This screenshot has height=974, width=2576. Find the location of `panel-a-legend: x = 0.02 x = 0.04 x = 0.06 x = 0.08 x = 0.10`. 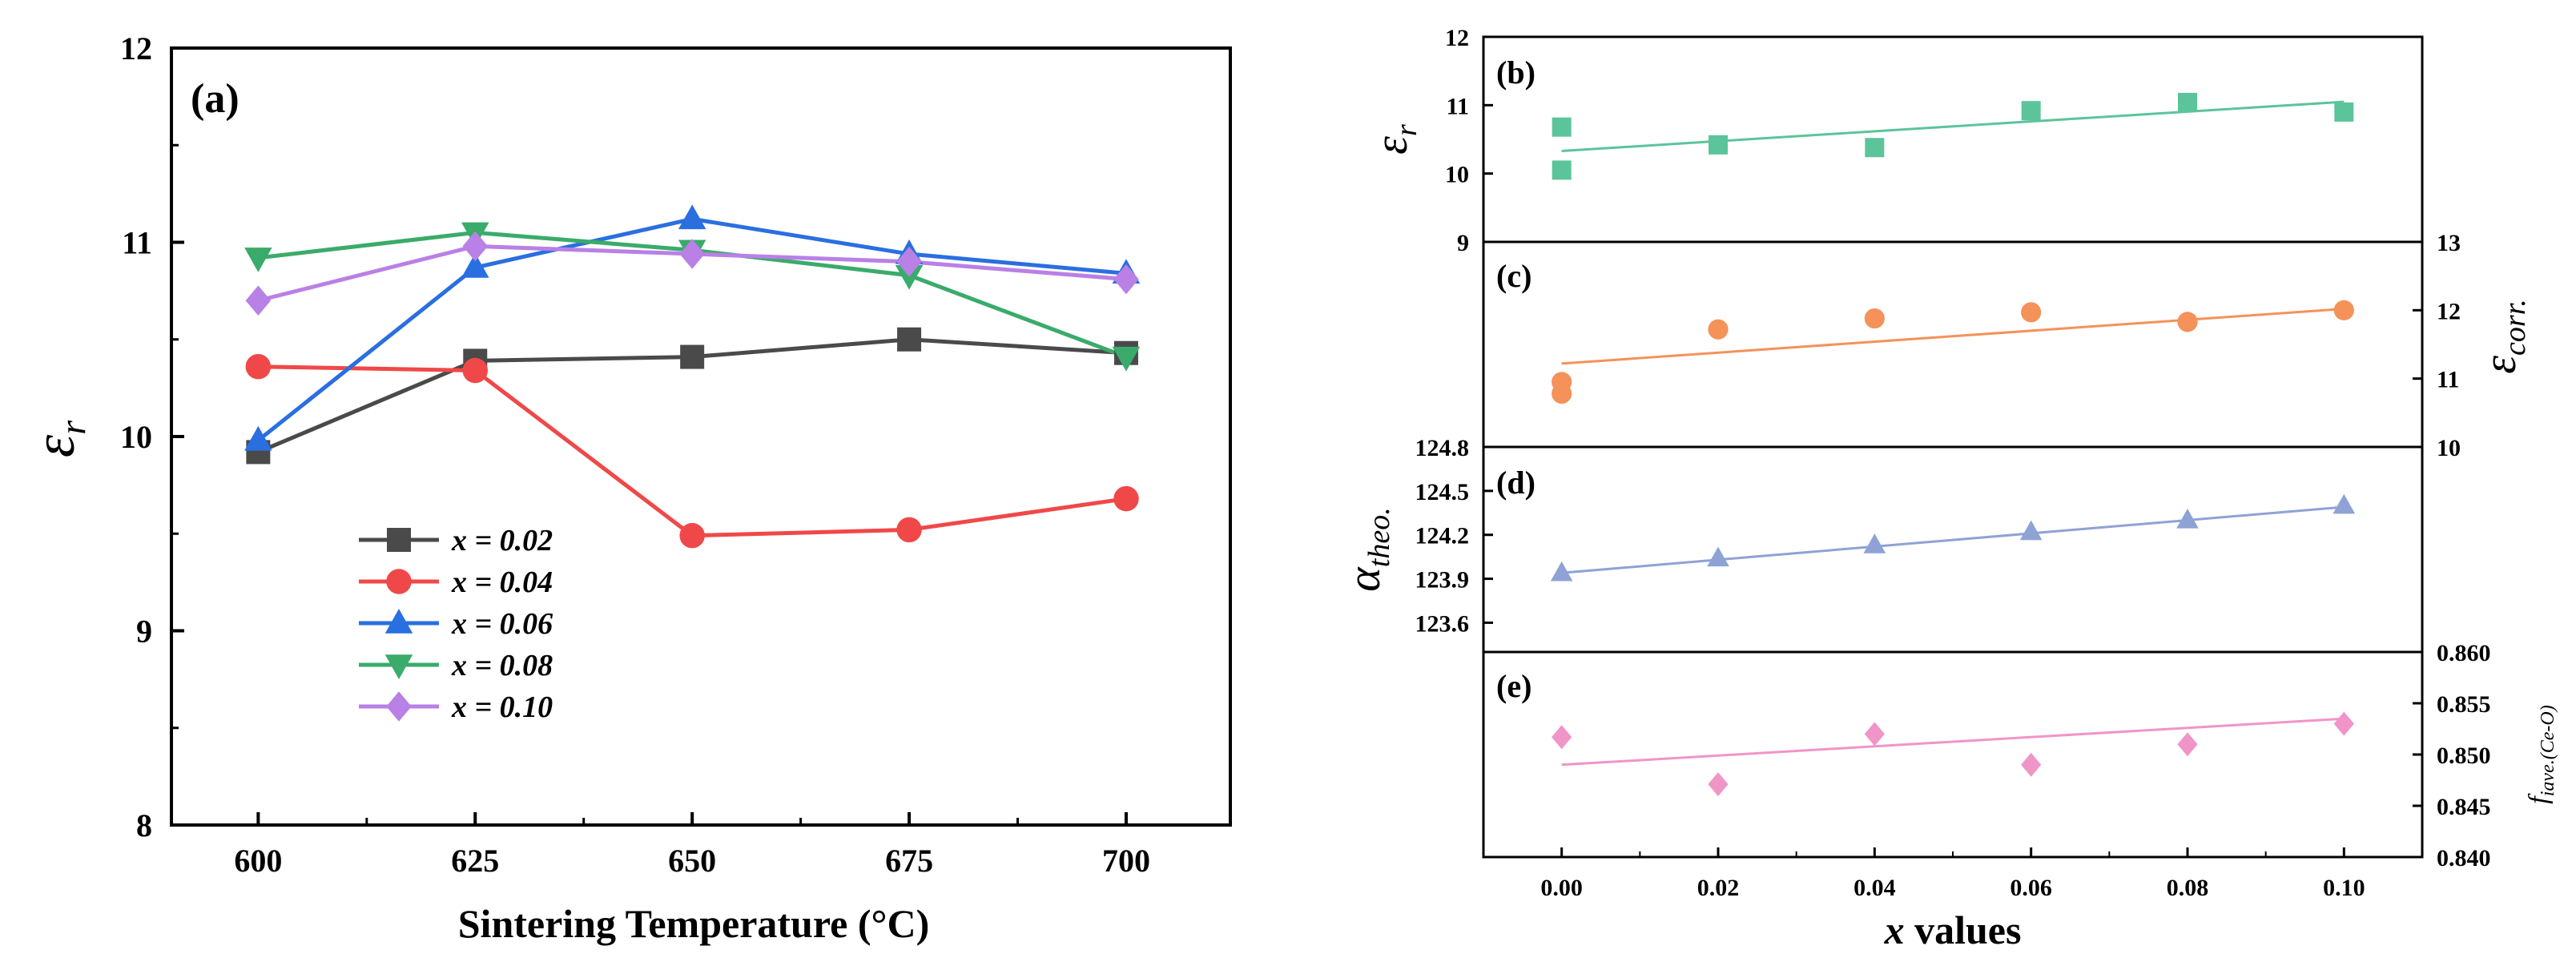

panel-a-legend: x = 0.02 x = 0.04 x = 0.06 x = 0.08 x = 0.10 is located at coordinates (456, 624).